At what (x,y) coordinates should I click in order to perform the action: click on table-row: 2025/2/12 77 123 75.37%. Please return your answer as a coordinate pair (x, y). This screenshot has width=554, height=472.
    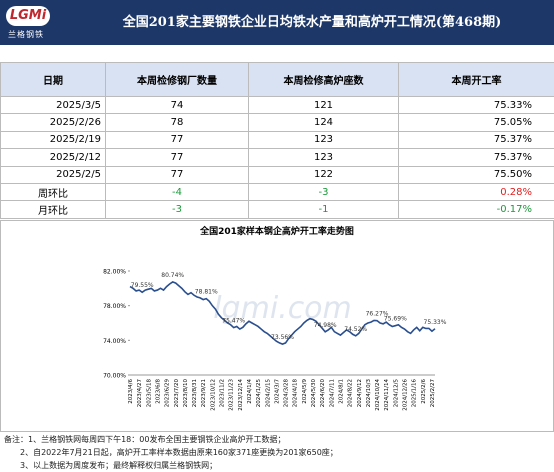
    Looking at the image, I should click on (277, 157).